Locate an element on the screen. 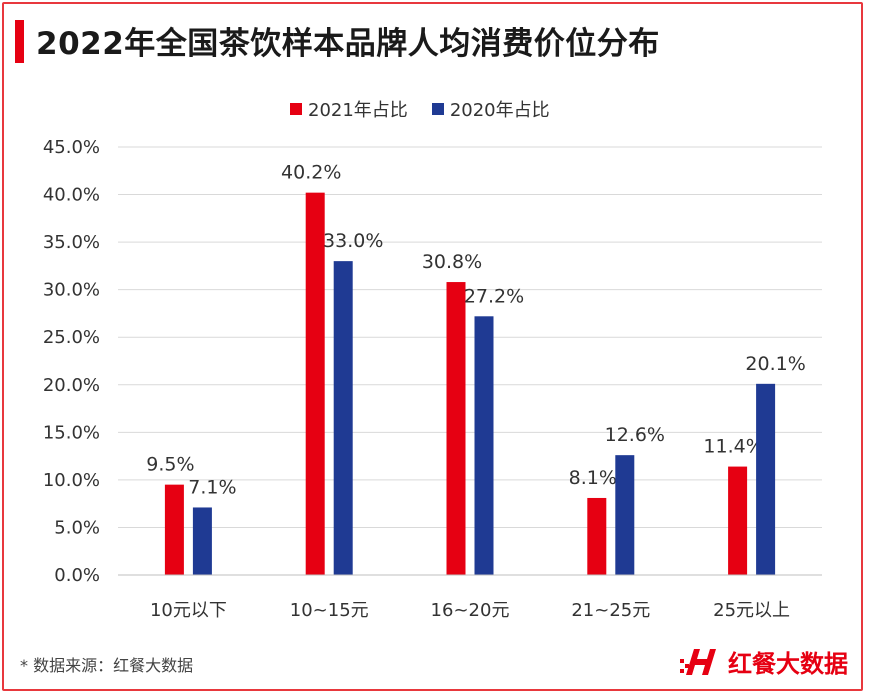 This screenshot has height=697, width=869. y-tick-label: 15.0% is located at coordinates (71, 432).